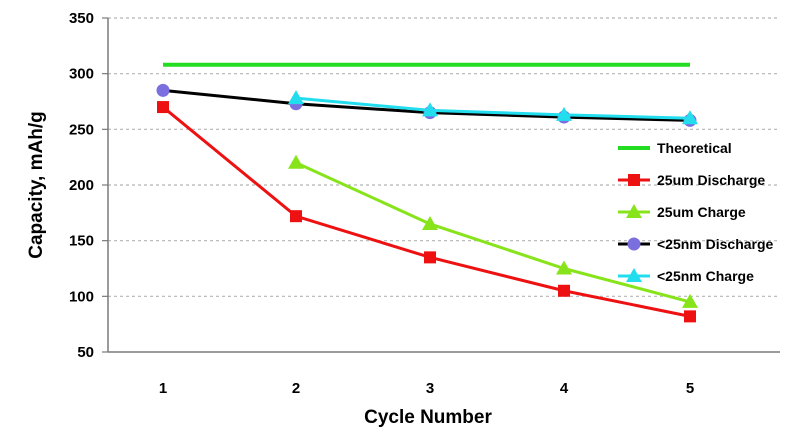 This screenshot has height=445, width=800. What do you see at coordinates (81, 18) in the screenshot?
I see `y-tick-label: 350` at bounding box center [81, 18].